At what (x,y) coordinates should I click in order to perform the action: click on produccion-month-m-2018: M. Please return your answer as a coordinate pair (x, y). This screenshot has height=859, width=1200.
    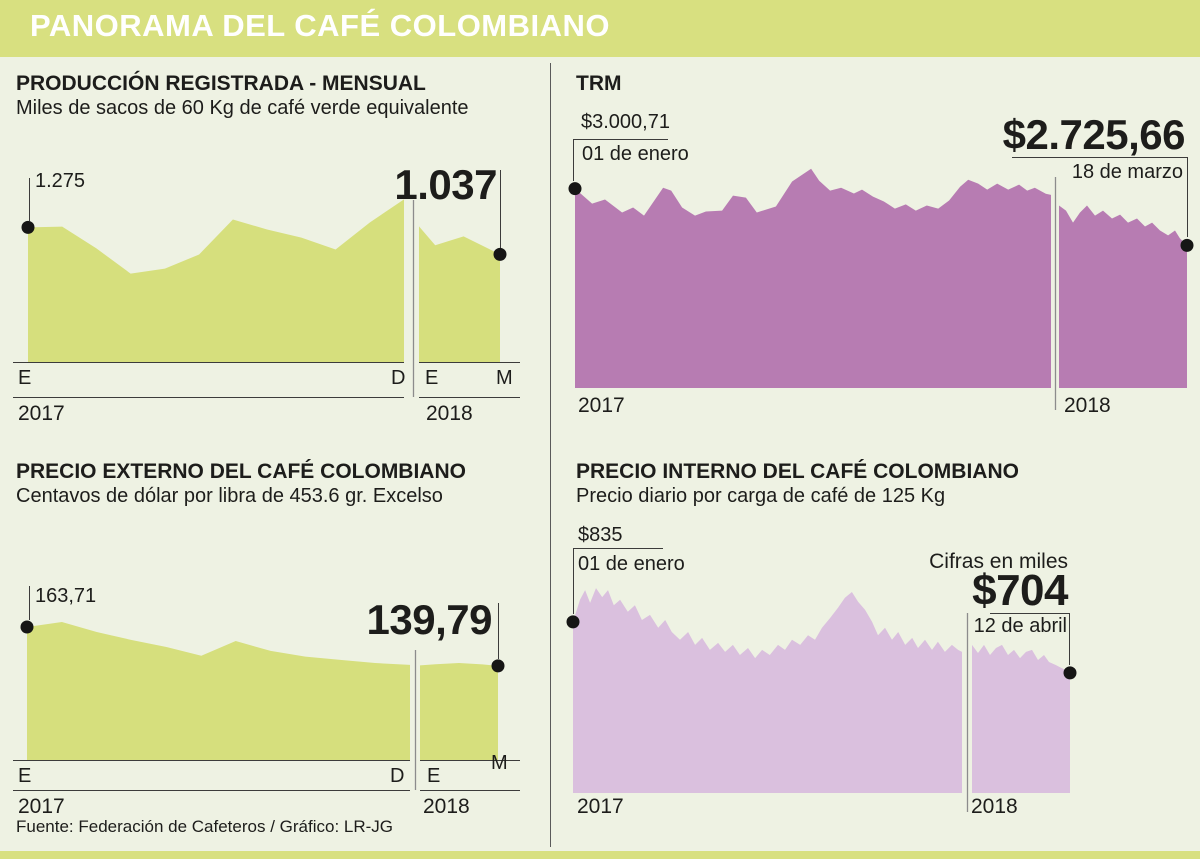
    Looking at the image, I should click on (504, 378).